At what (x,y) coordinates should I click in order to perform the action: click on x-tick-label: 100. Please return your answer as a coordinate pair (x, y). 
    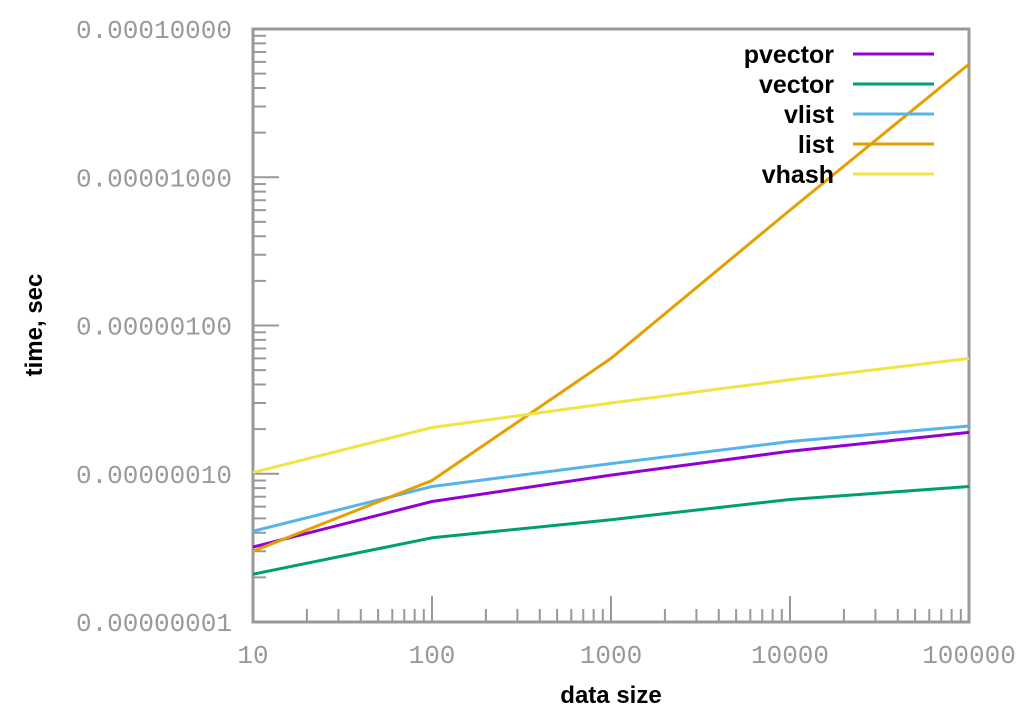
    Looking at the image, I should click on (432, 656).